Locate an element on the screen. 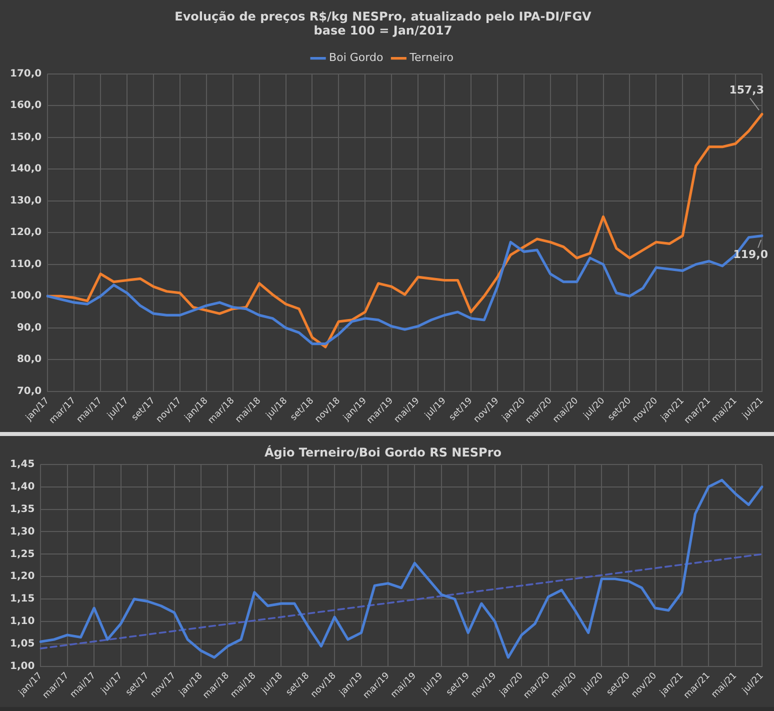  y-tick-label: 1,05 is located at coordinates (22, 644).